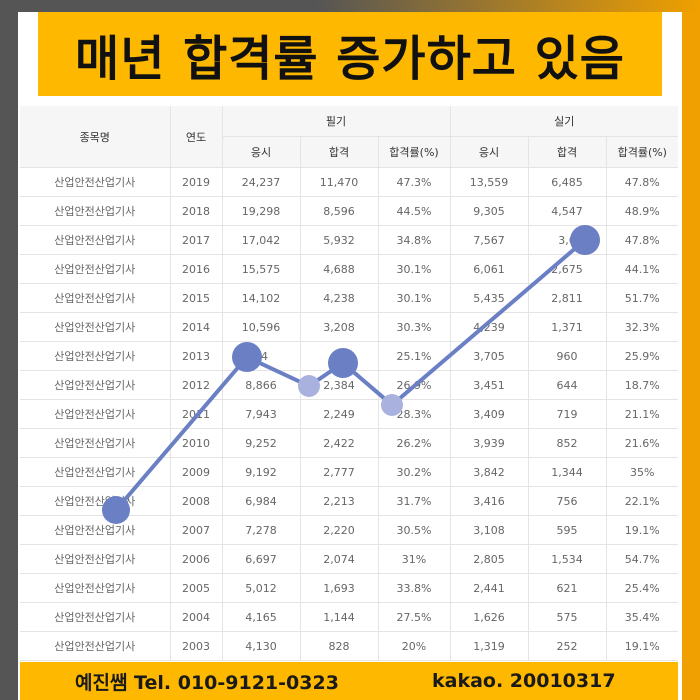  I want to click on cell-p-apply: 3,842, so click(489, 472).